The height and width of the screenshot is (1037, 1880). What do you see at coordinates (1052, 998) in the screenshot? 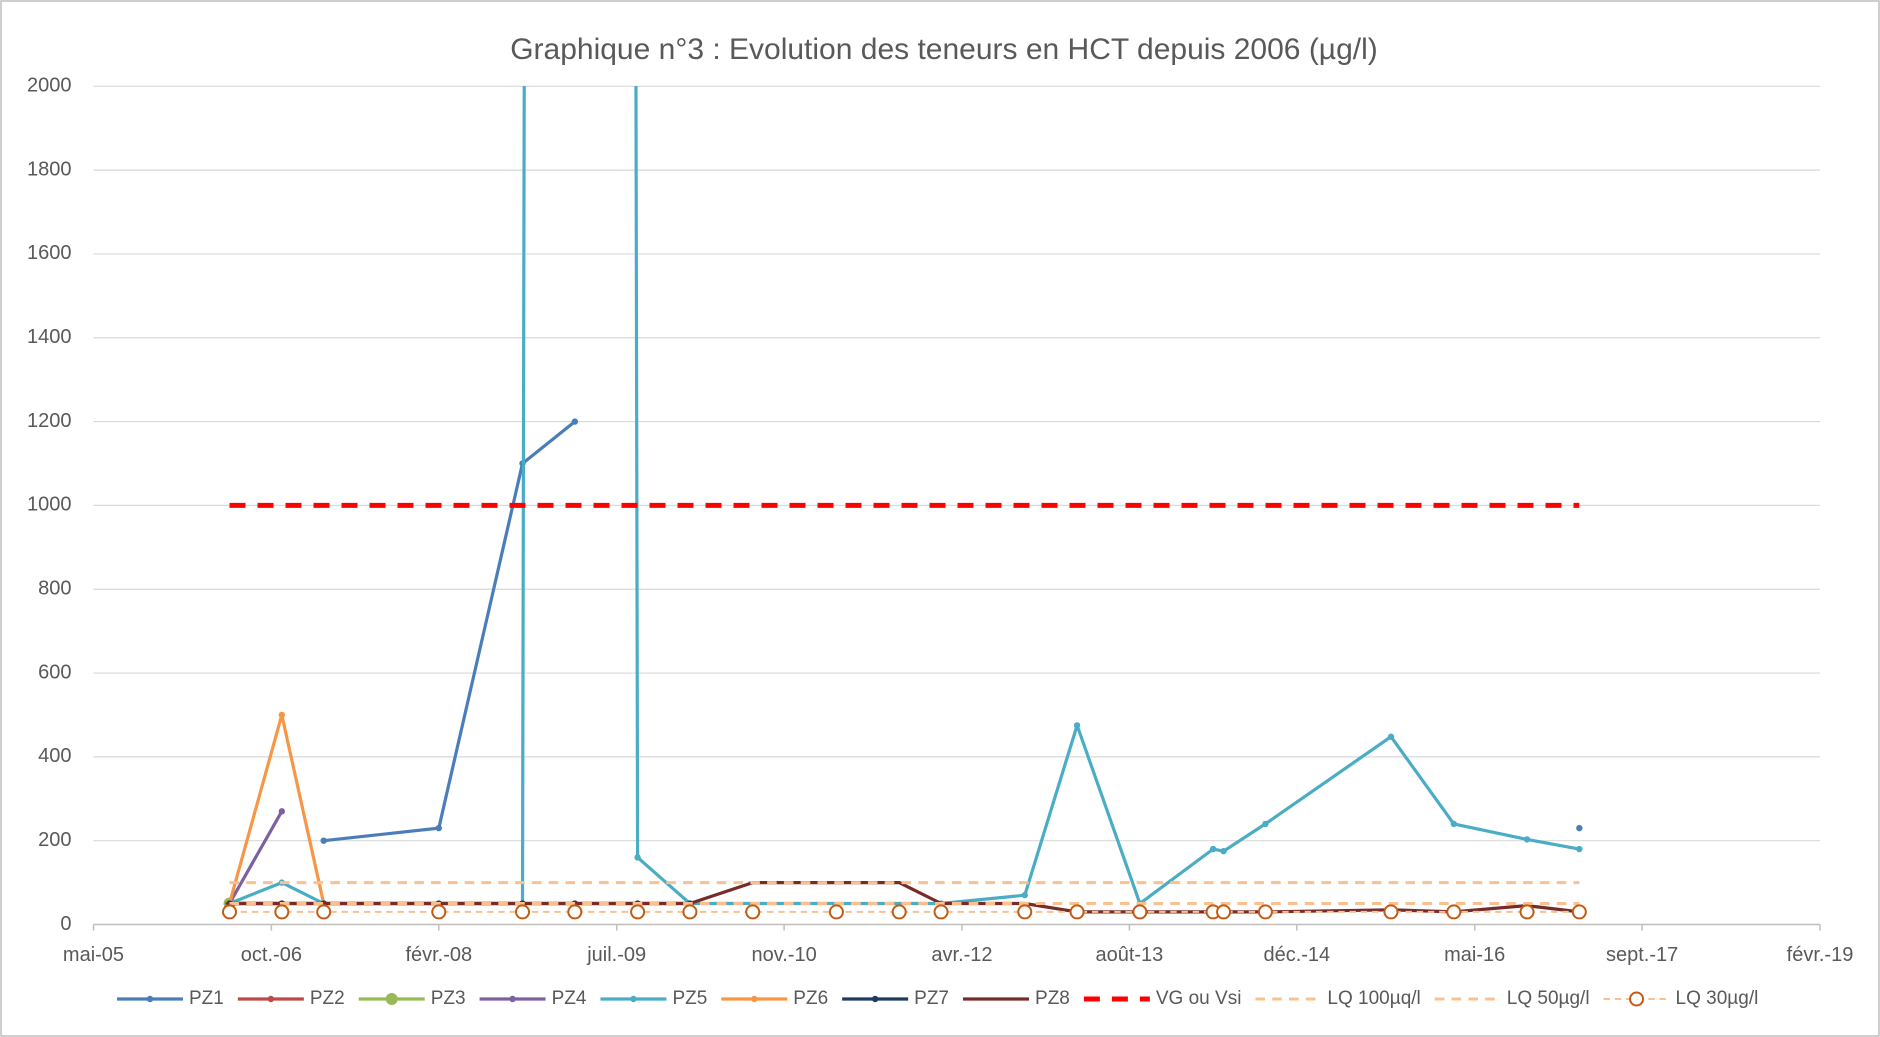
I see `legend-label: PZ8` at bounding box center [1052, 998].